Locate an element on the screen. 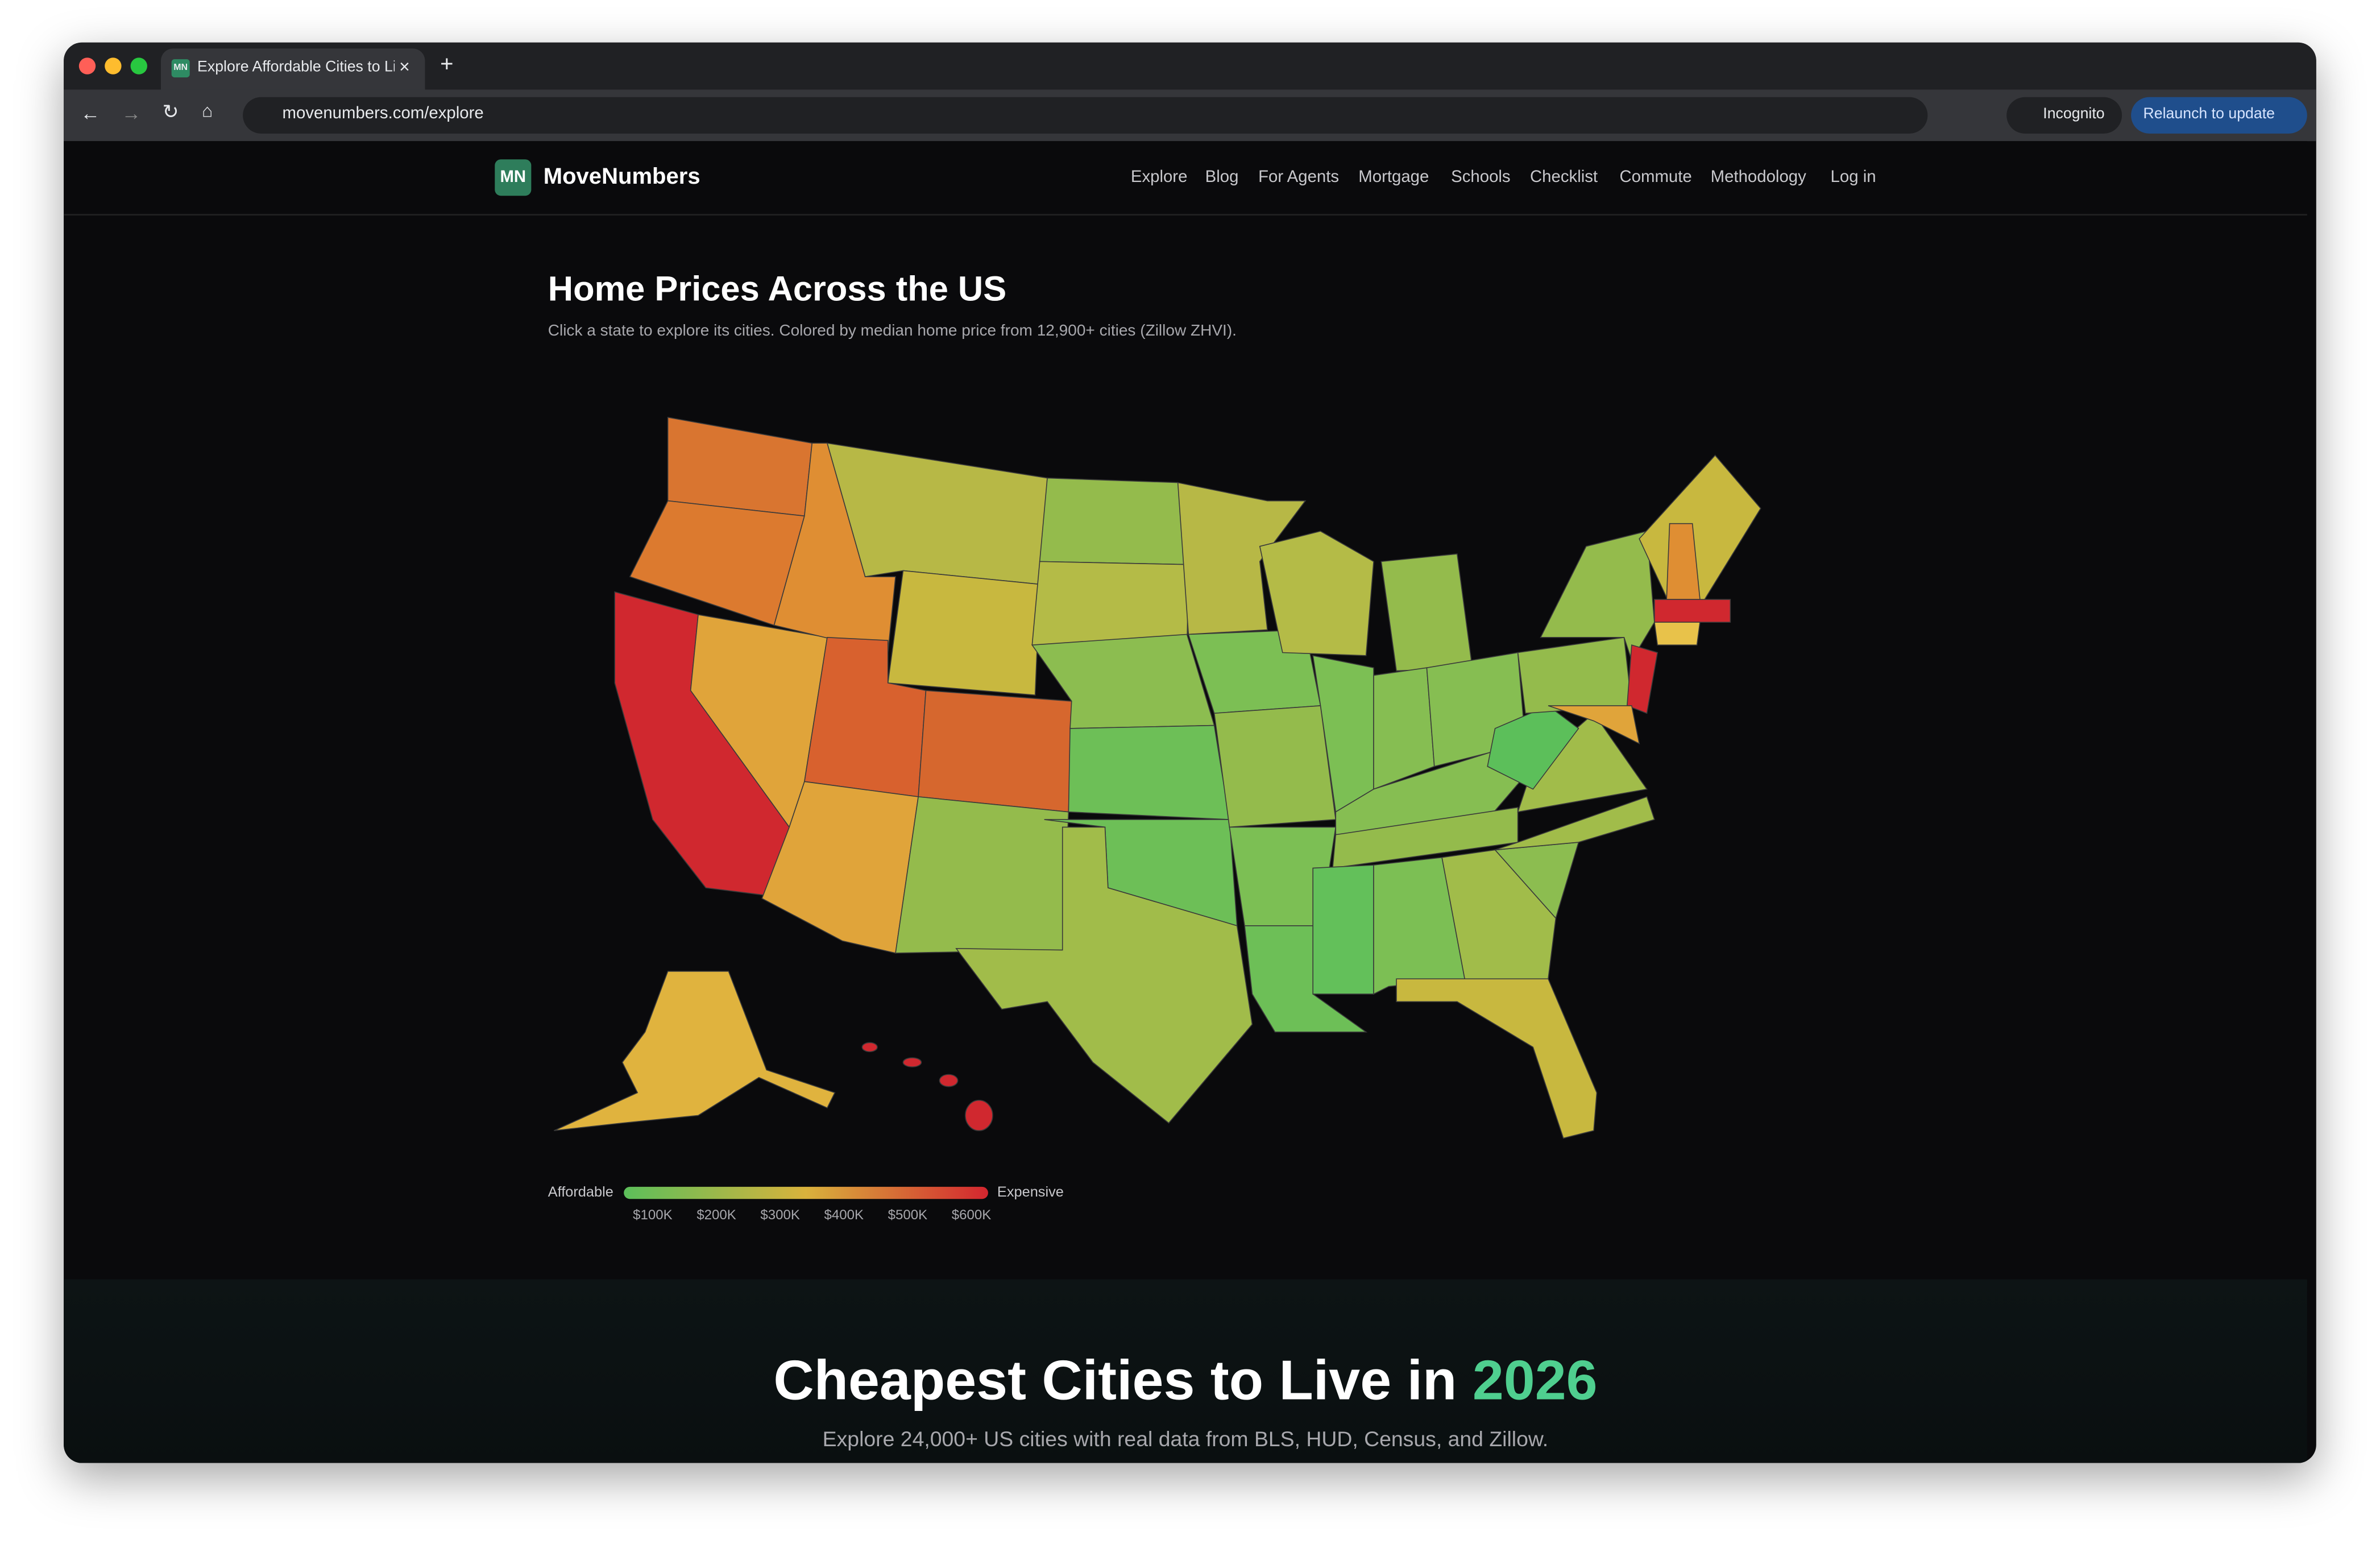  tab: MN Explore Affordable Cities to Li × is located at coordinates (292, 69).